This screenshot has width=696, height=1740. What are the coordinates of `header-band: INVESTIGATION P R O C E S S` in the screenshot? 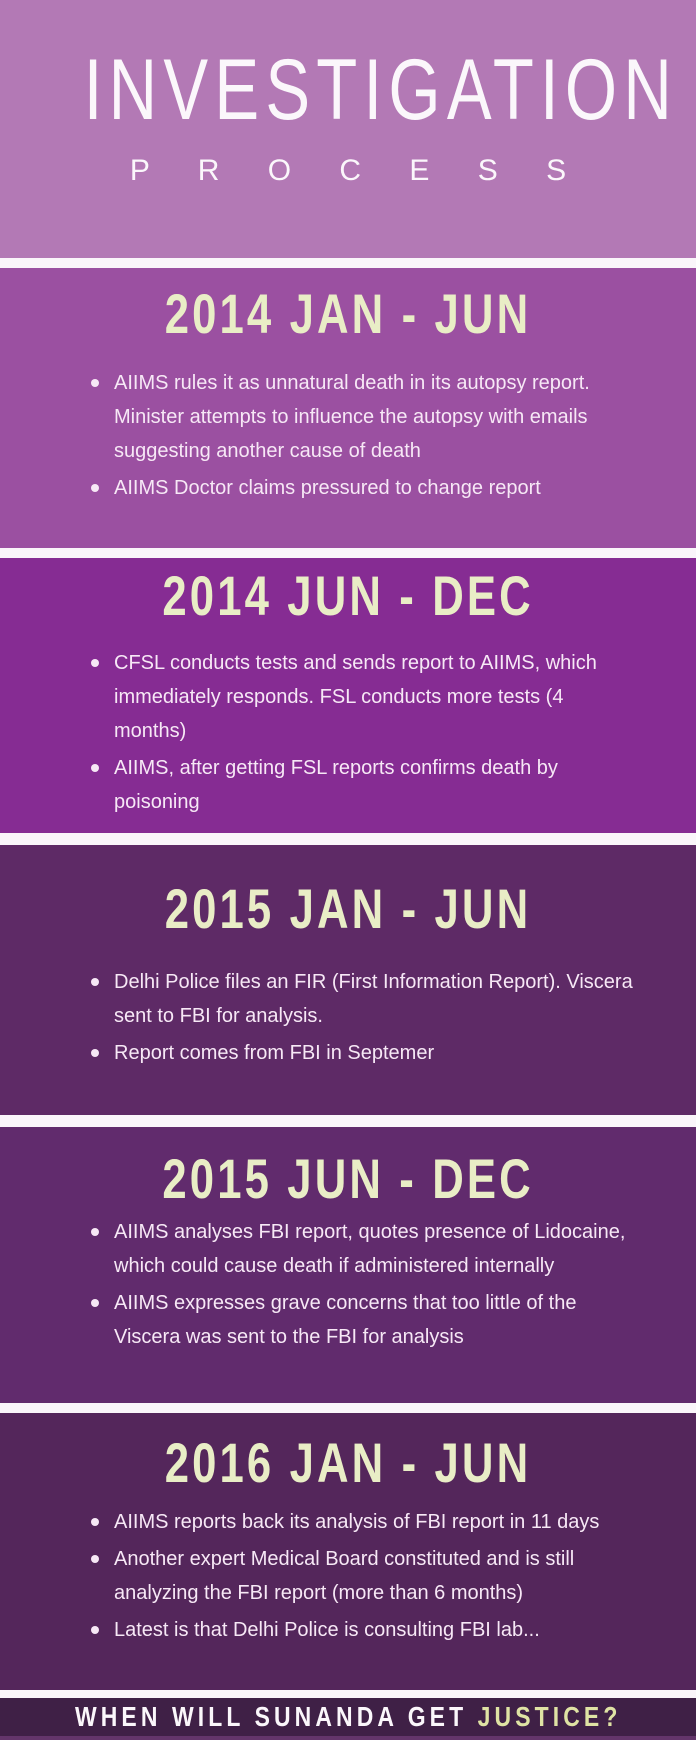 It's located at (348, 129).